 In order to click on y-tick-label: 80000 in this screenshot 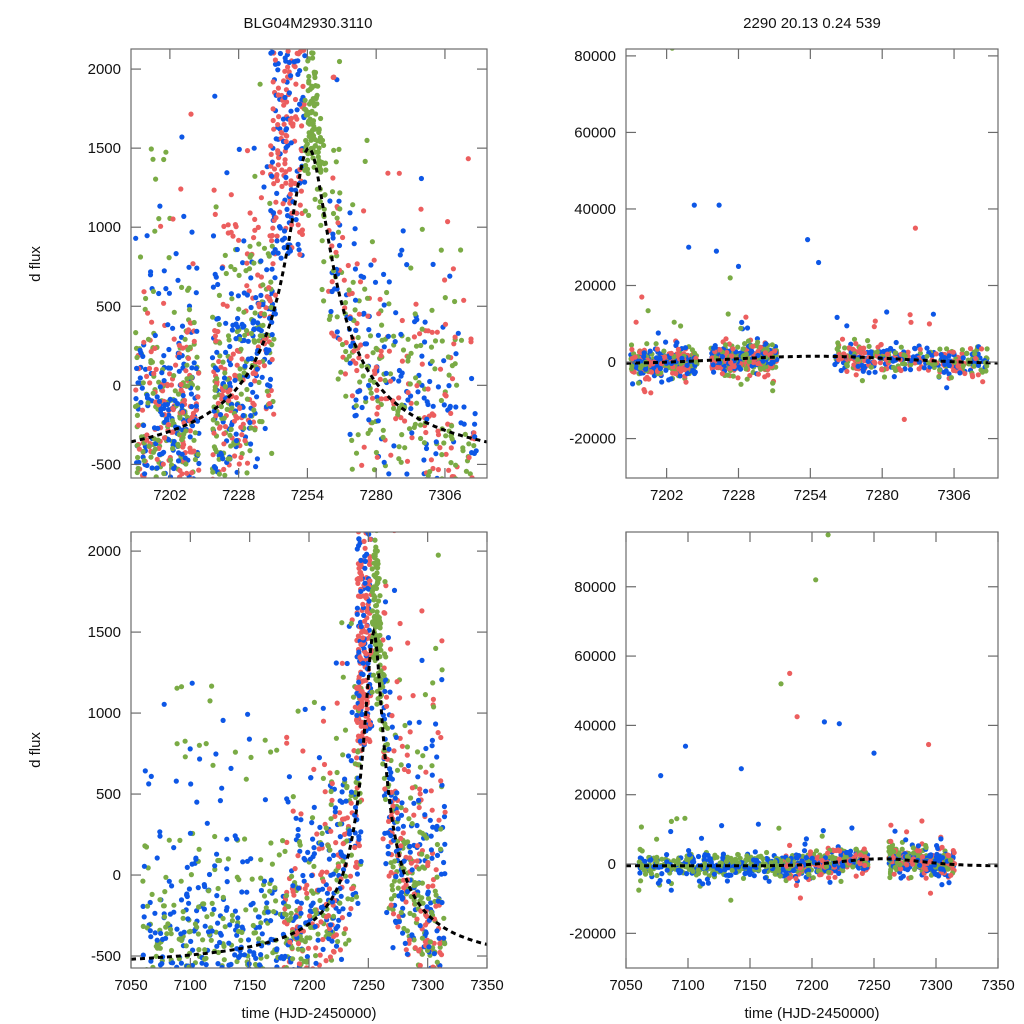, I will do `click(595, 56)`.